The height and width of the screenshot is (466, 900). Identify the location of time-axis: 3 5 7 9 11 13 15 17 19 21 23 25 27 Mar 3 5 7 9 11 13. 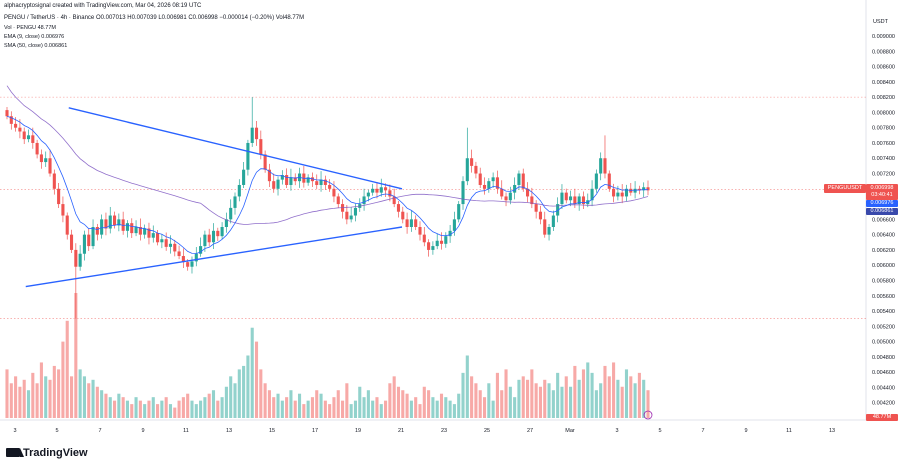
(424, 431).